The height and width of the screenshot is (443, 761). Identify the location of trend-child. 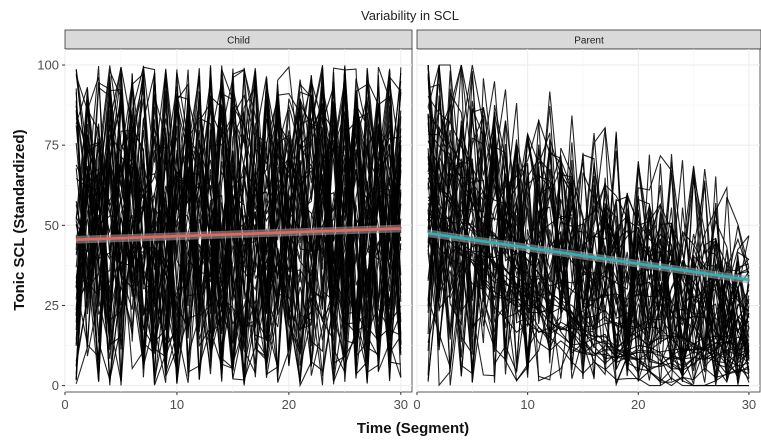
(238, 234).